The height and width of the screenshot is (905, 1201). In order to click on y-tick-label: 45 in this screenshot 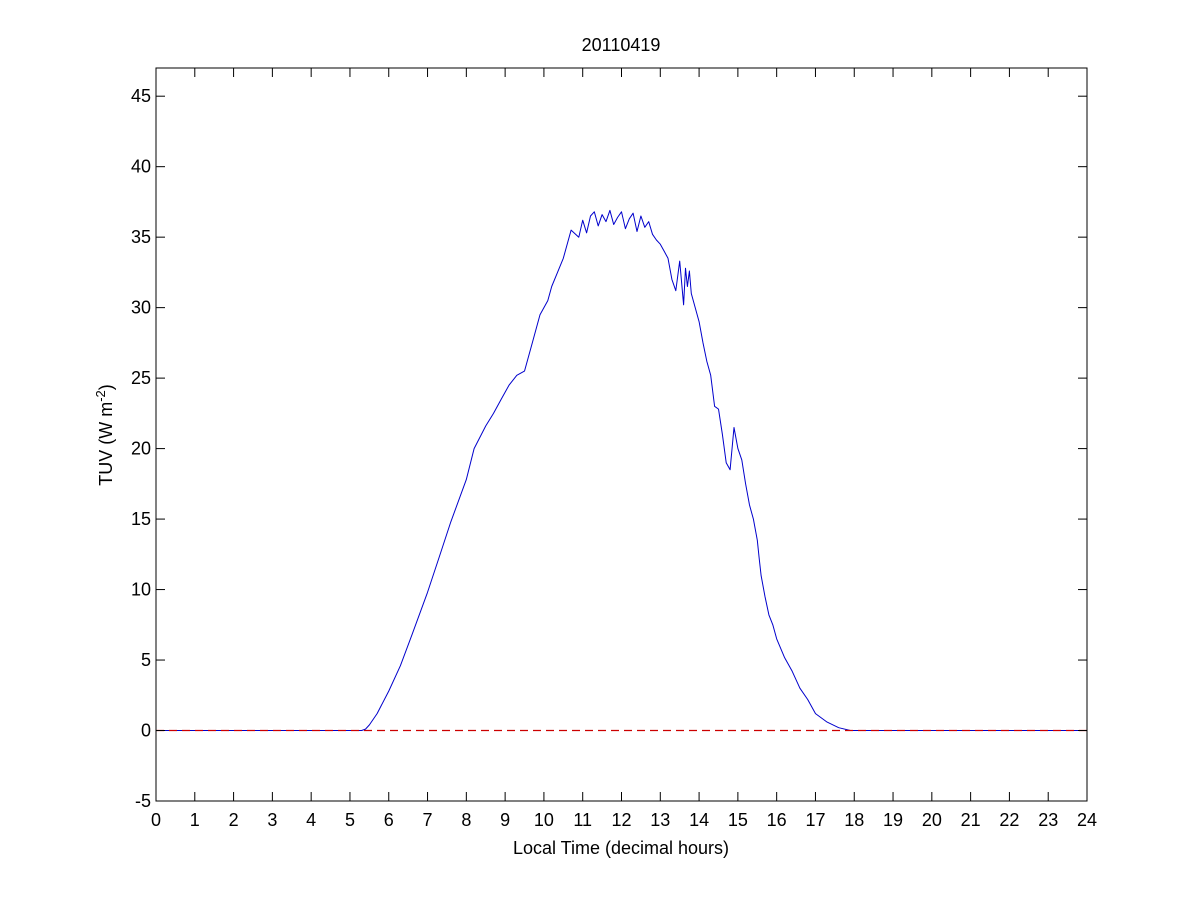, I will do `click(141, 96)`.